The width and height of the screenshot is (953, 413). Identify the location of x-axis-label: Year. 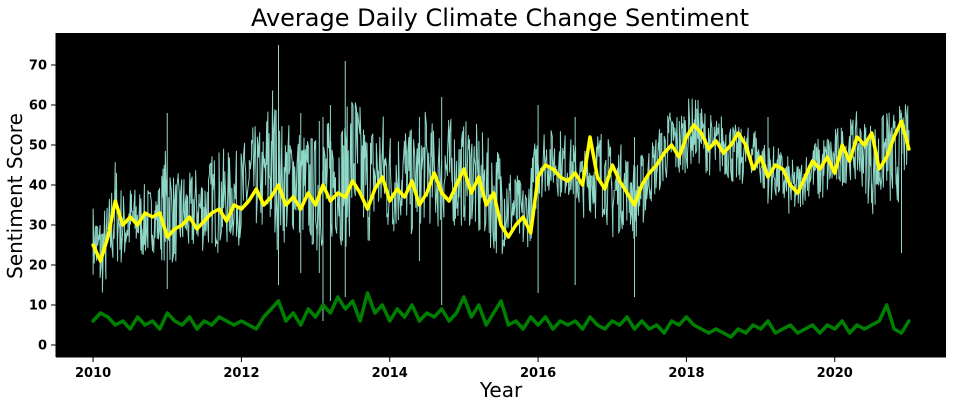
(501, 390).